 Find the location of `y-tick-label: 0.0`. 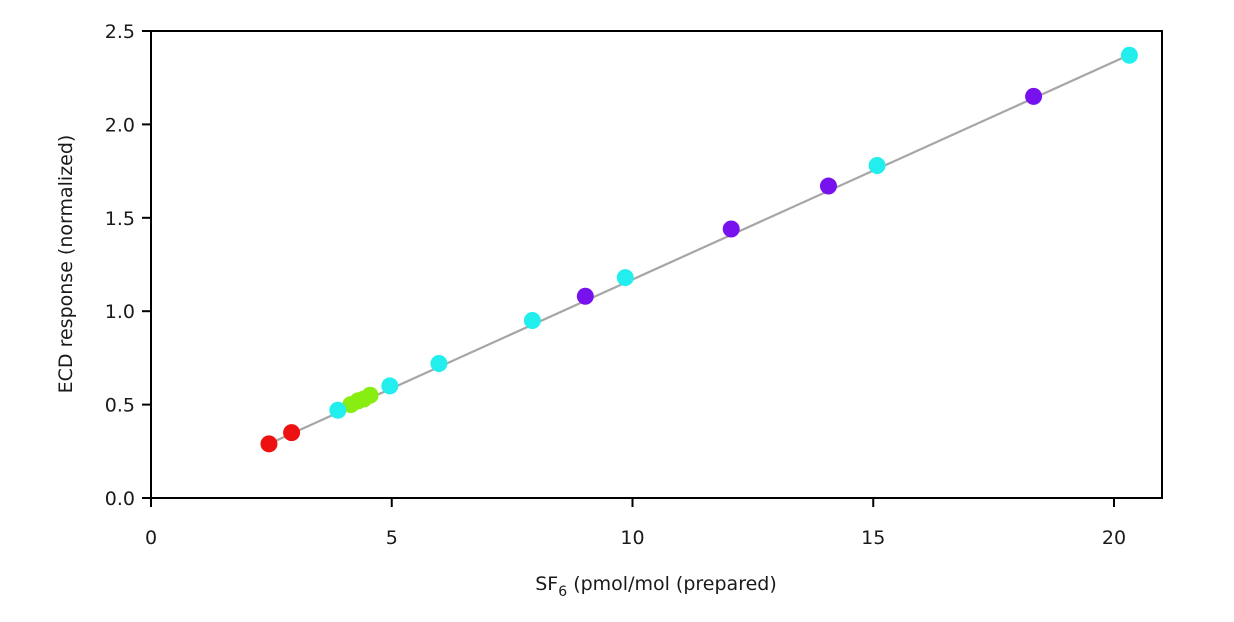

y-tick-label: 0.0 is located at coordinates (120, 499).